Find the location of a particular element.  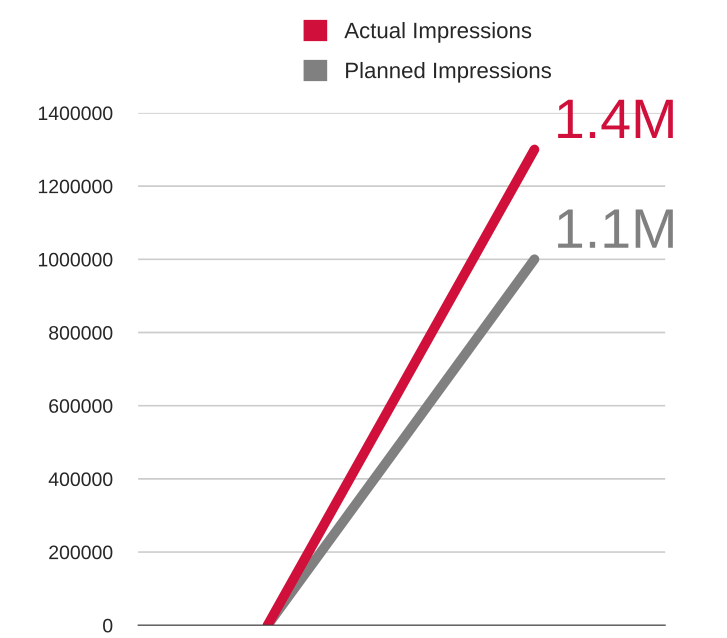

annotation: 1.1M is located at coordinates (615, 229).